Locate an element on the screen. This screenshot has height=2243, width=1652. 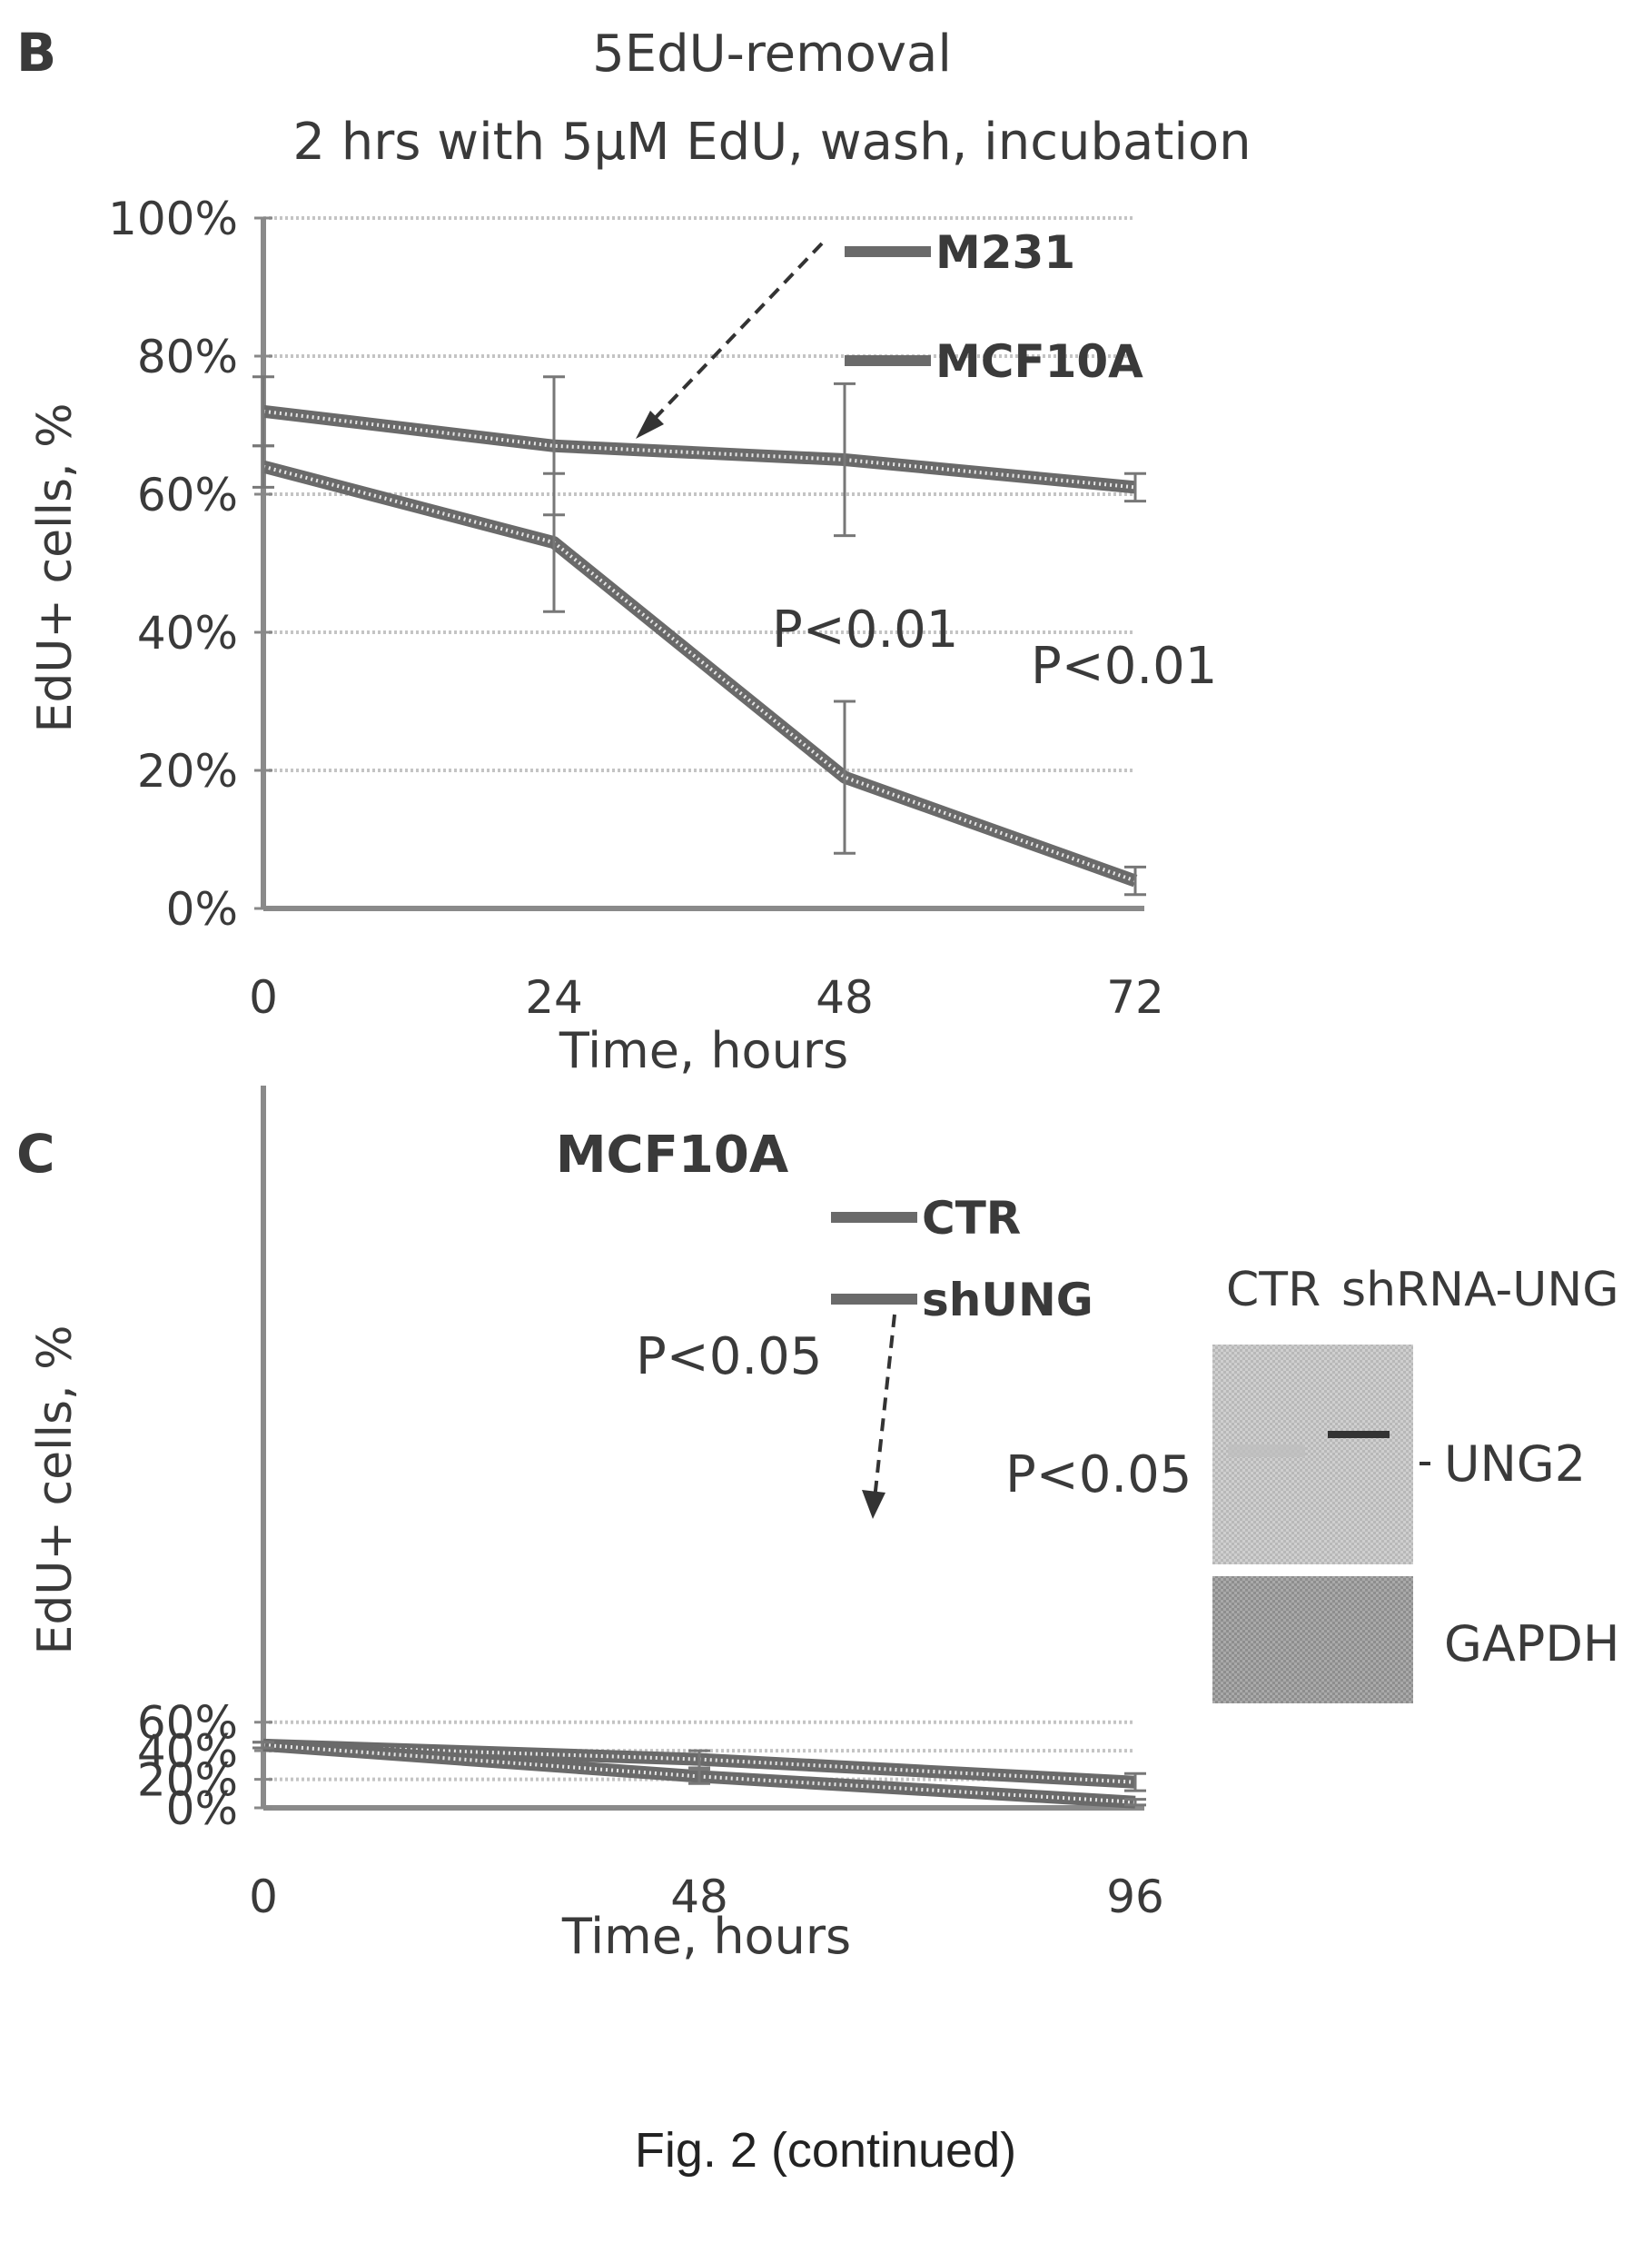
panel-c-arrow-head is located at coordinates (873, 1505).